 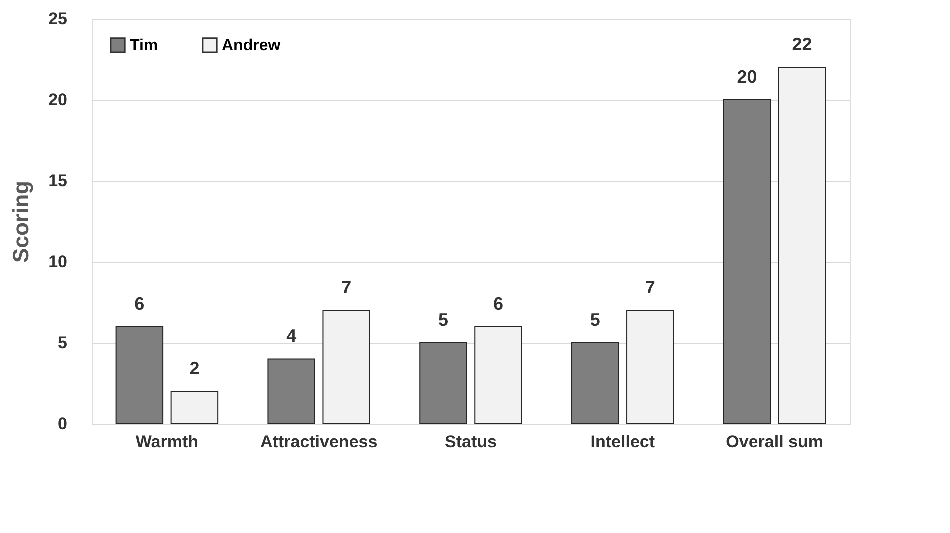 What do you see at coordinates (623, 442) in the screenshot?
I see `x-tick-label: Intellect` at bounding box center [623, 442].